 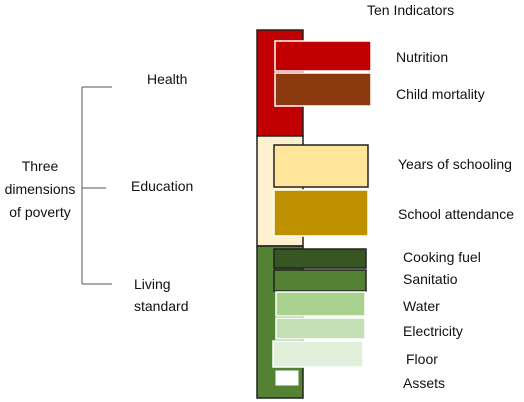 I want to click on indicator-bar-nutrition, so click(x=323, y=56).